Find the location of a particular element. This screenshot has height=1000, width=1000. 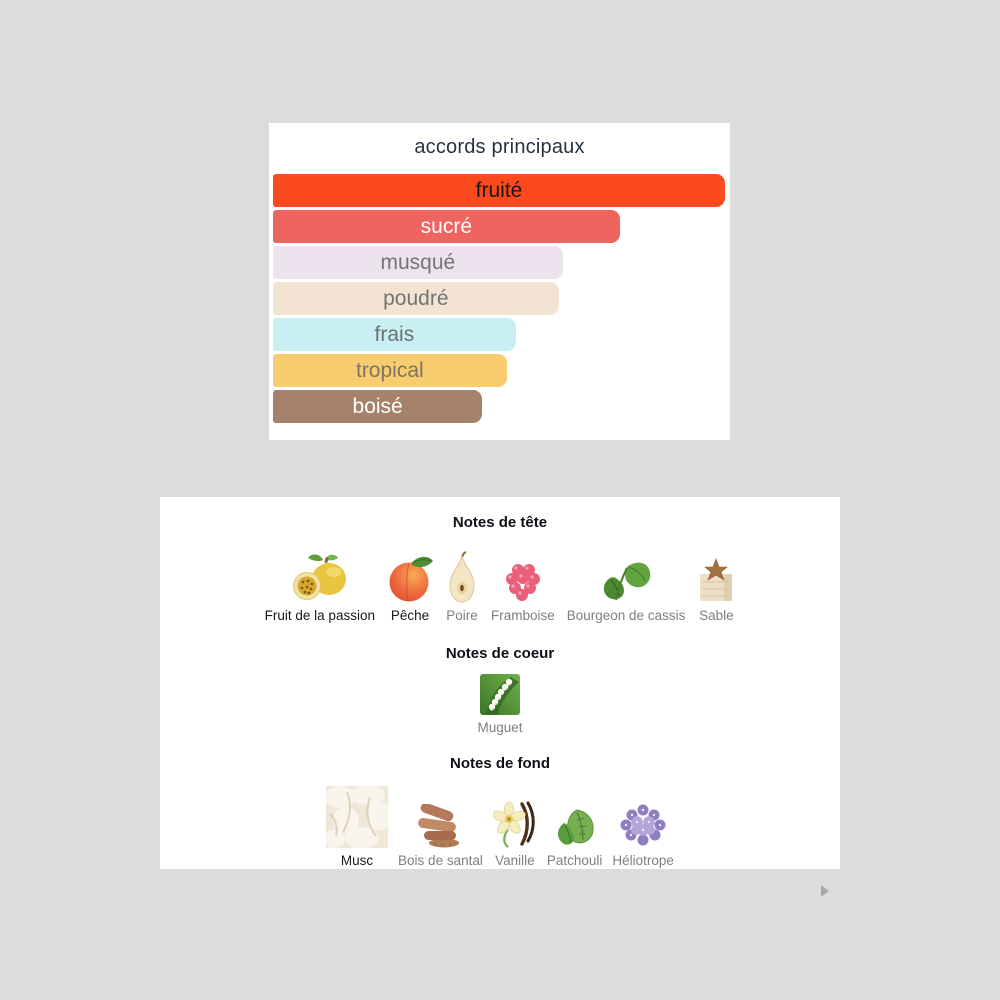

note-label: Bois de santal is located at coordinates (440, 860).